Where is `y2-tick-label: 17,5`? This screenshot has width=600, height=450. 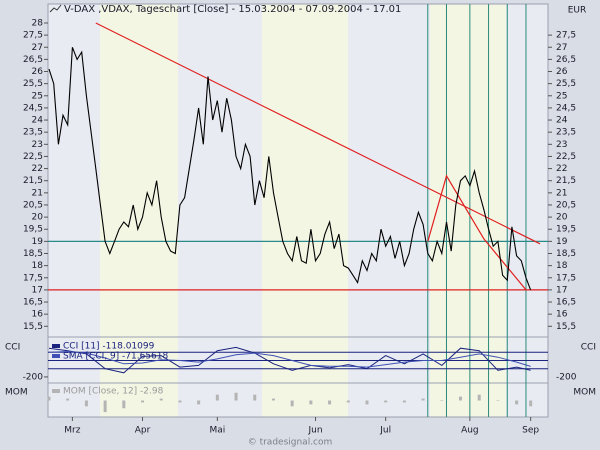
y2-tick-label: 17,5 is located at coordinates (566, 278).